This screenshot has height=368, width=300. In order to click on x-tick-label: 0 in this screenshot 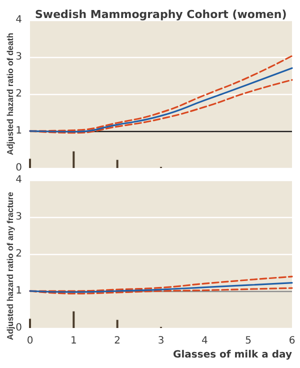, I will do `click(30, 341)`.